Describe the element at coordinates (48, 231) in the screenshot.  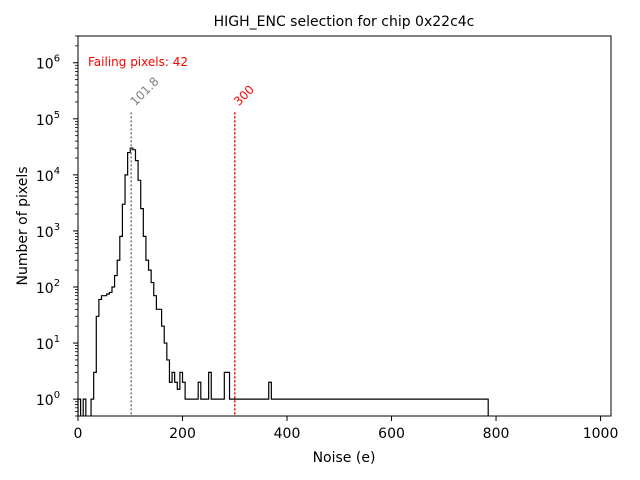
I see `y-tick-label: 10³` at that location.